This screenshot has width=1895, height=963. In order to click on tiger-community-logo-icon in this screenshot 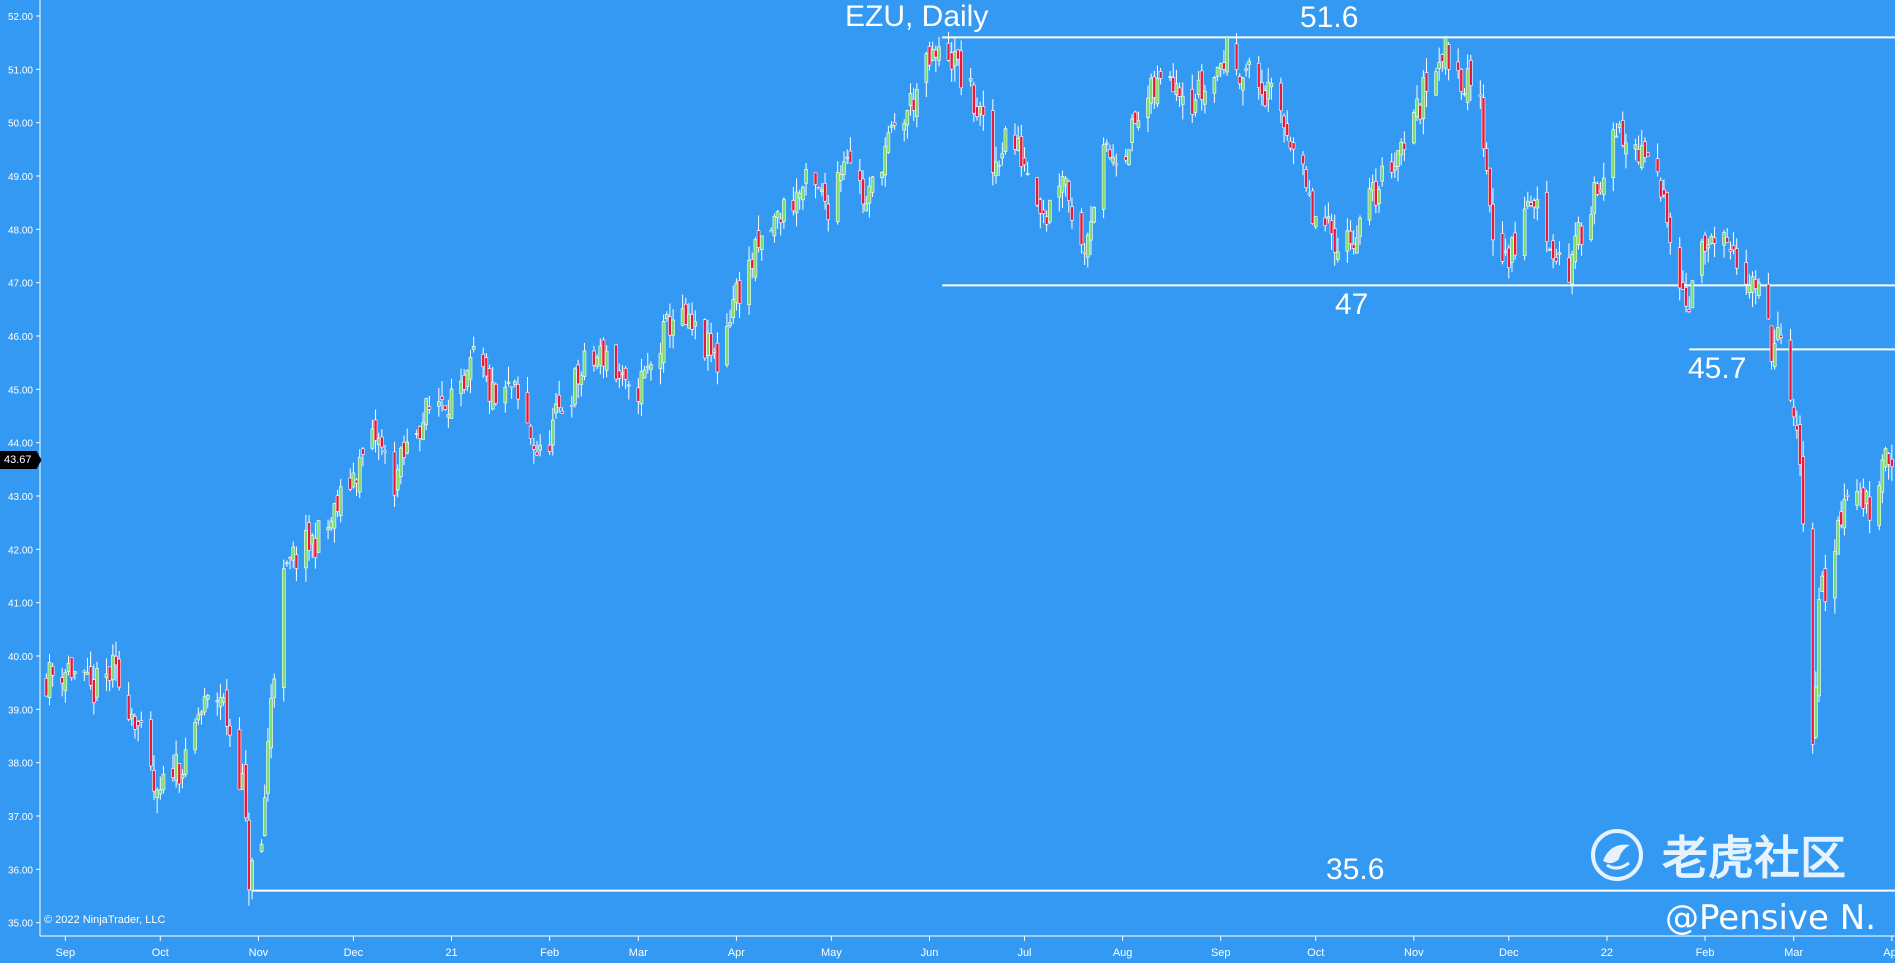, I will do `click(1617, 855)`.